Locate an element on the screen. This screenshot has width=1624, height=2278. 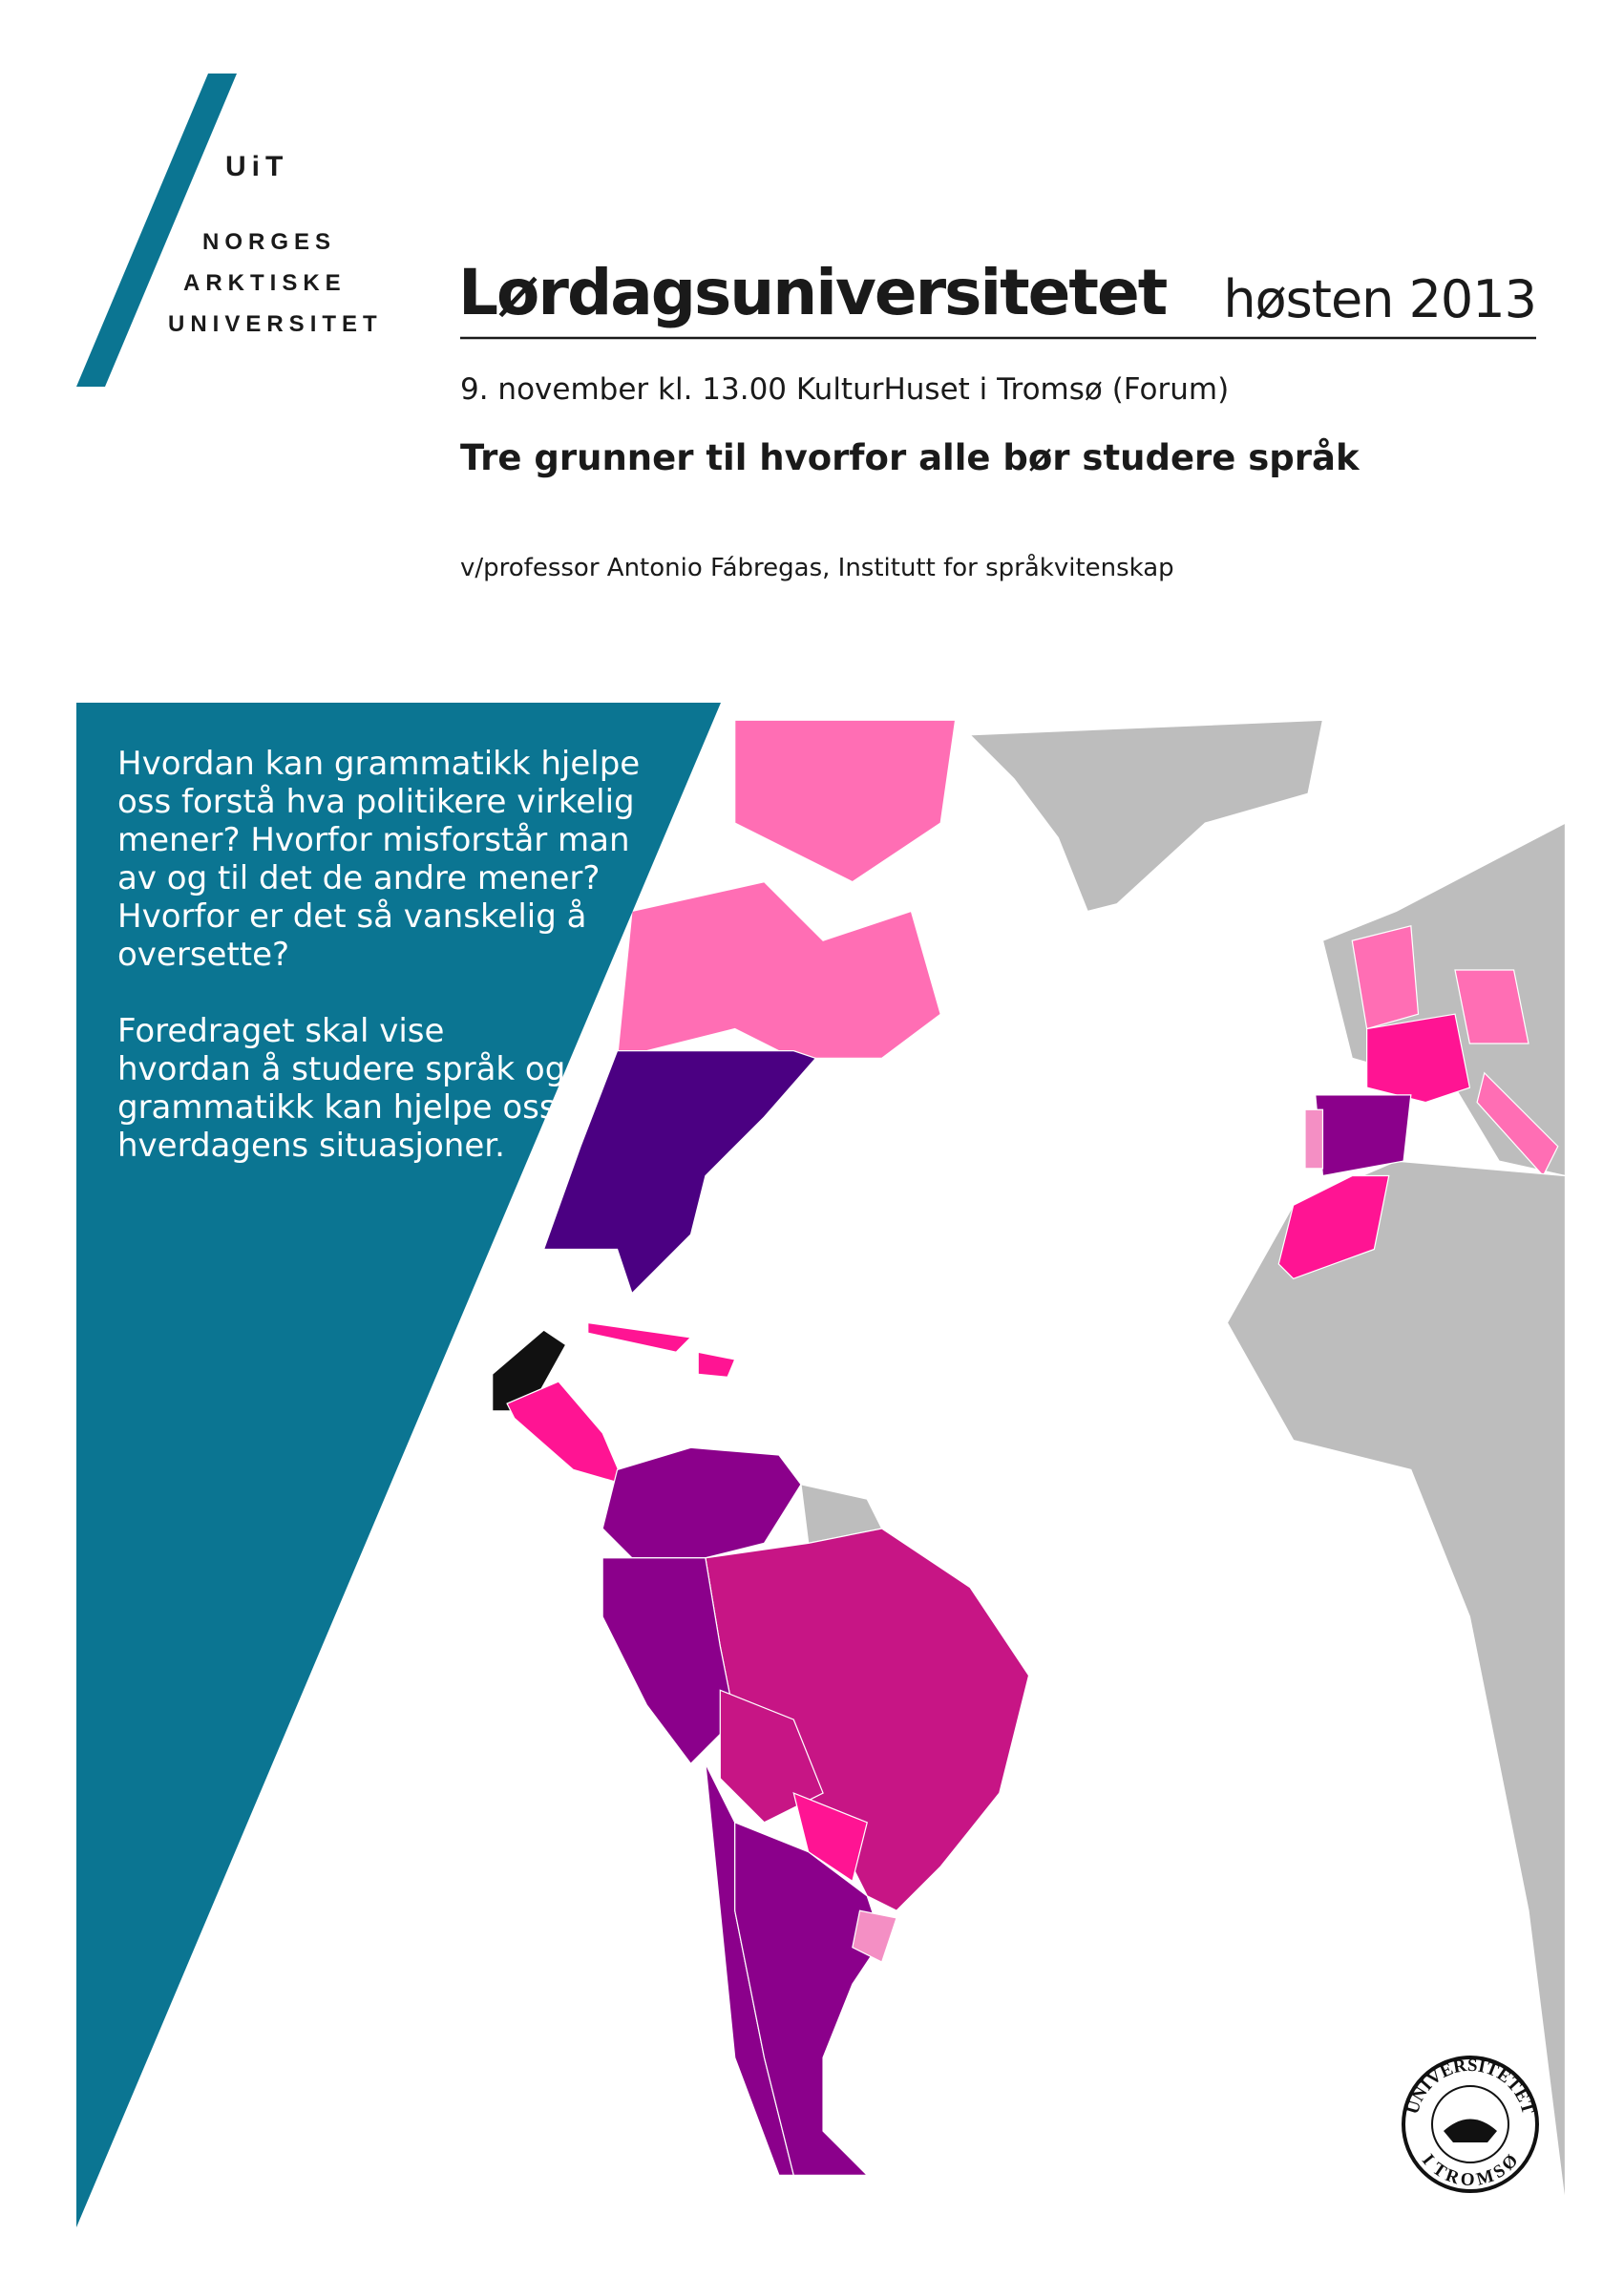
intro-line: hvordan å studere språk og is located at coordinates (341, 1069).